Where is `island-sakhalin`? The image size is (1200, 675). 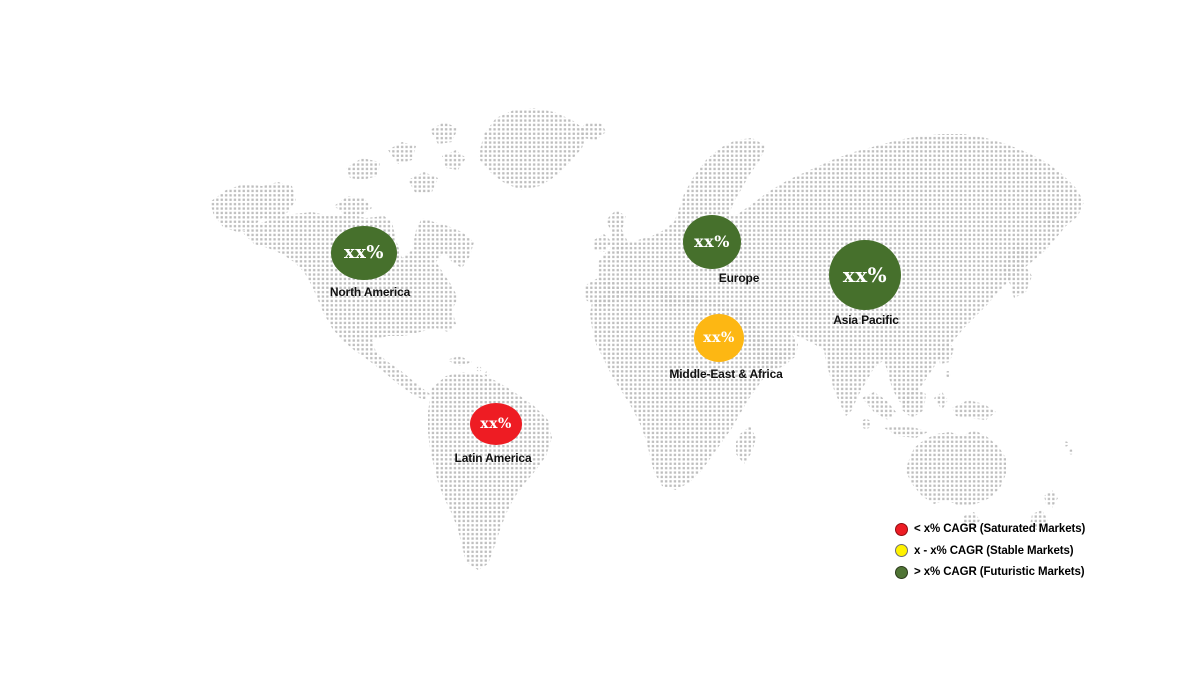
island-sakhalin is located at coordinates (1051, 217).